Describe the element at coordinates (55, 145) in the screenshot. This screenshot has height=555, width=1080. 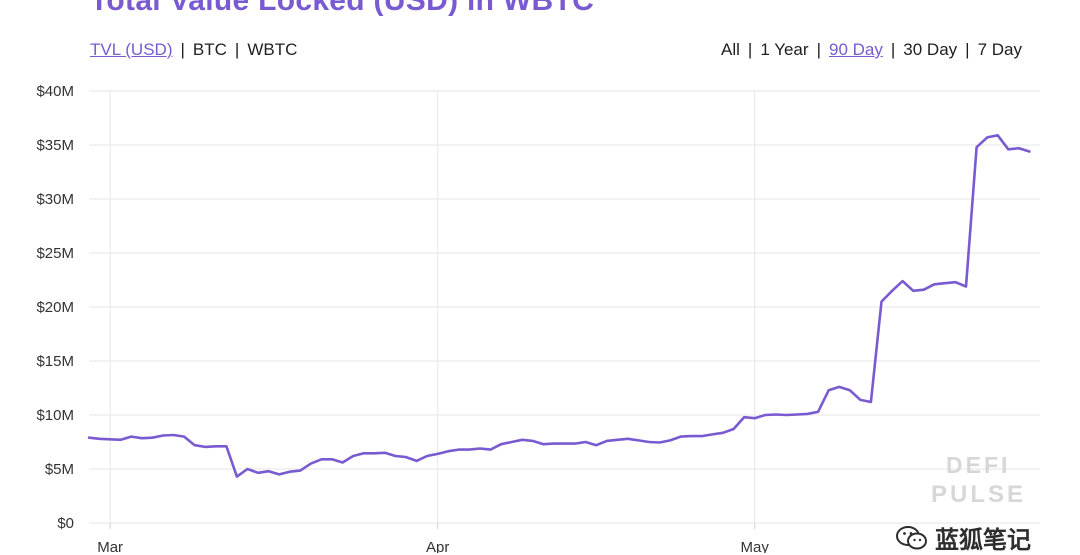
I see `y-tick-label: $35M` at that location.